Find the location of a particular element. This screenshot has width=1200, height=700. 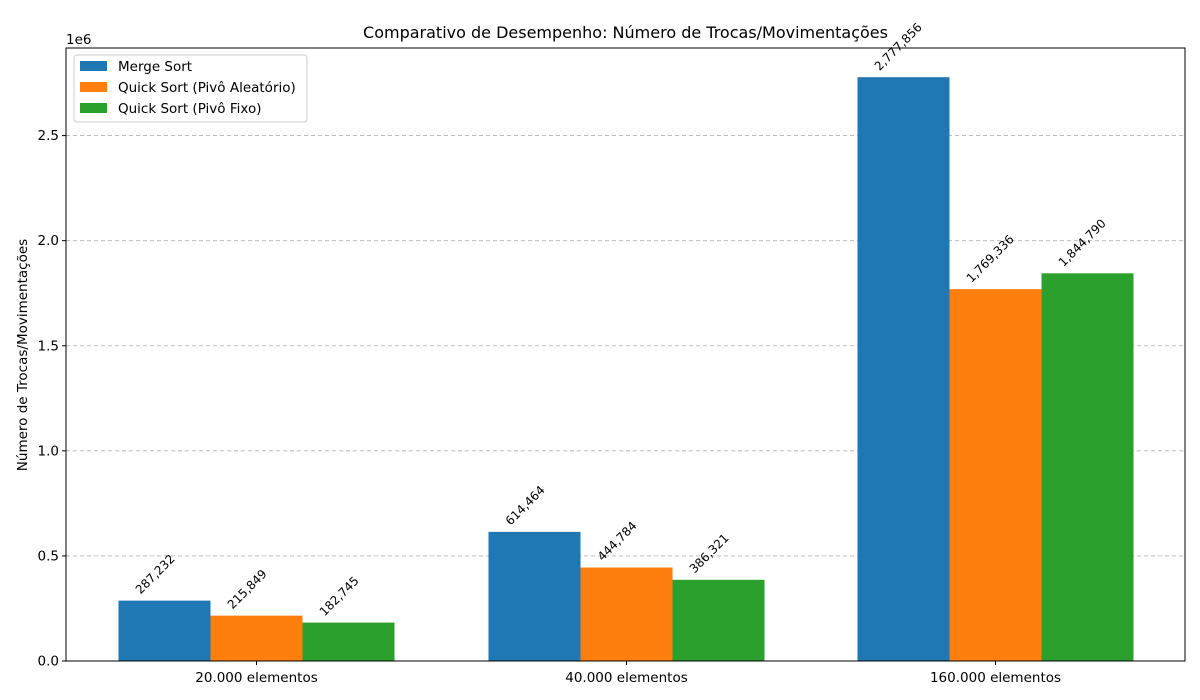

bar-value-label: 1,769,336 is located at coordinates (990, 258).